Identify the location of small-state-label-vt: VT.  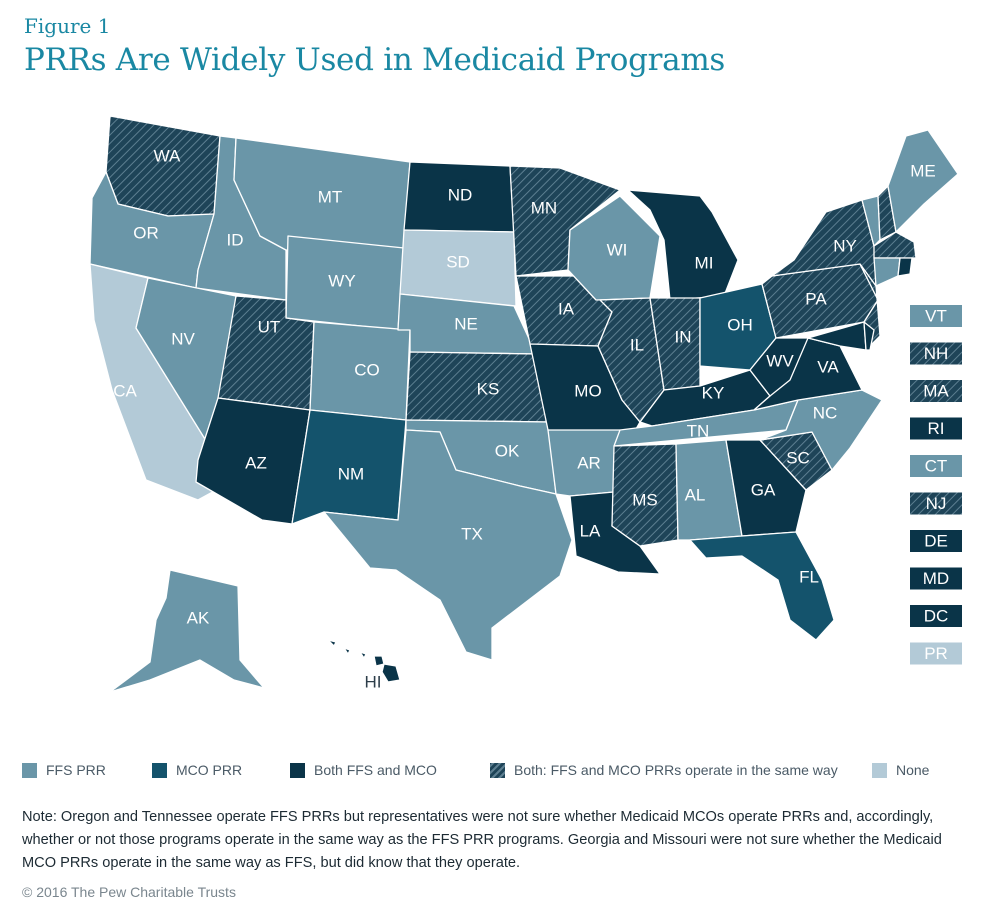
(936, 315).